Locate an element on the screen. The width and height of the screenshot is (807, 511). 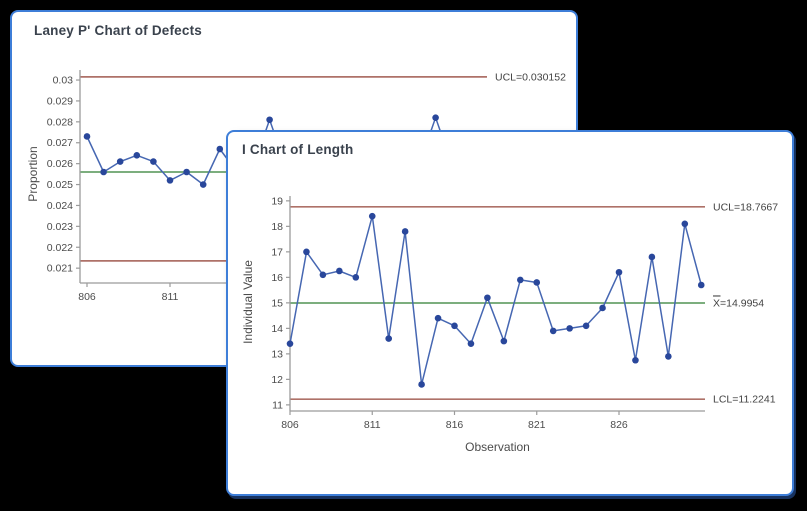
y-tick-label: 16 is located at coordinates (277, 278).